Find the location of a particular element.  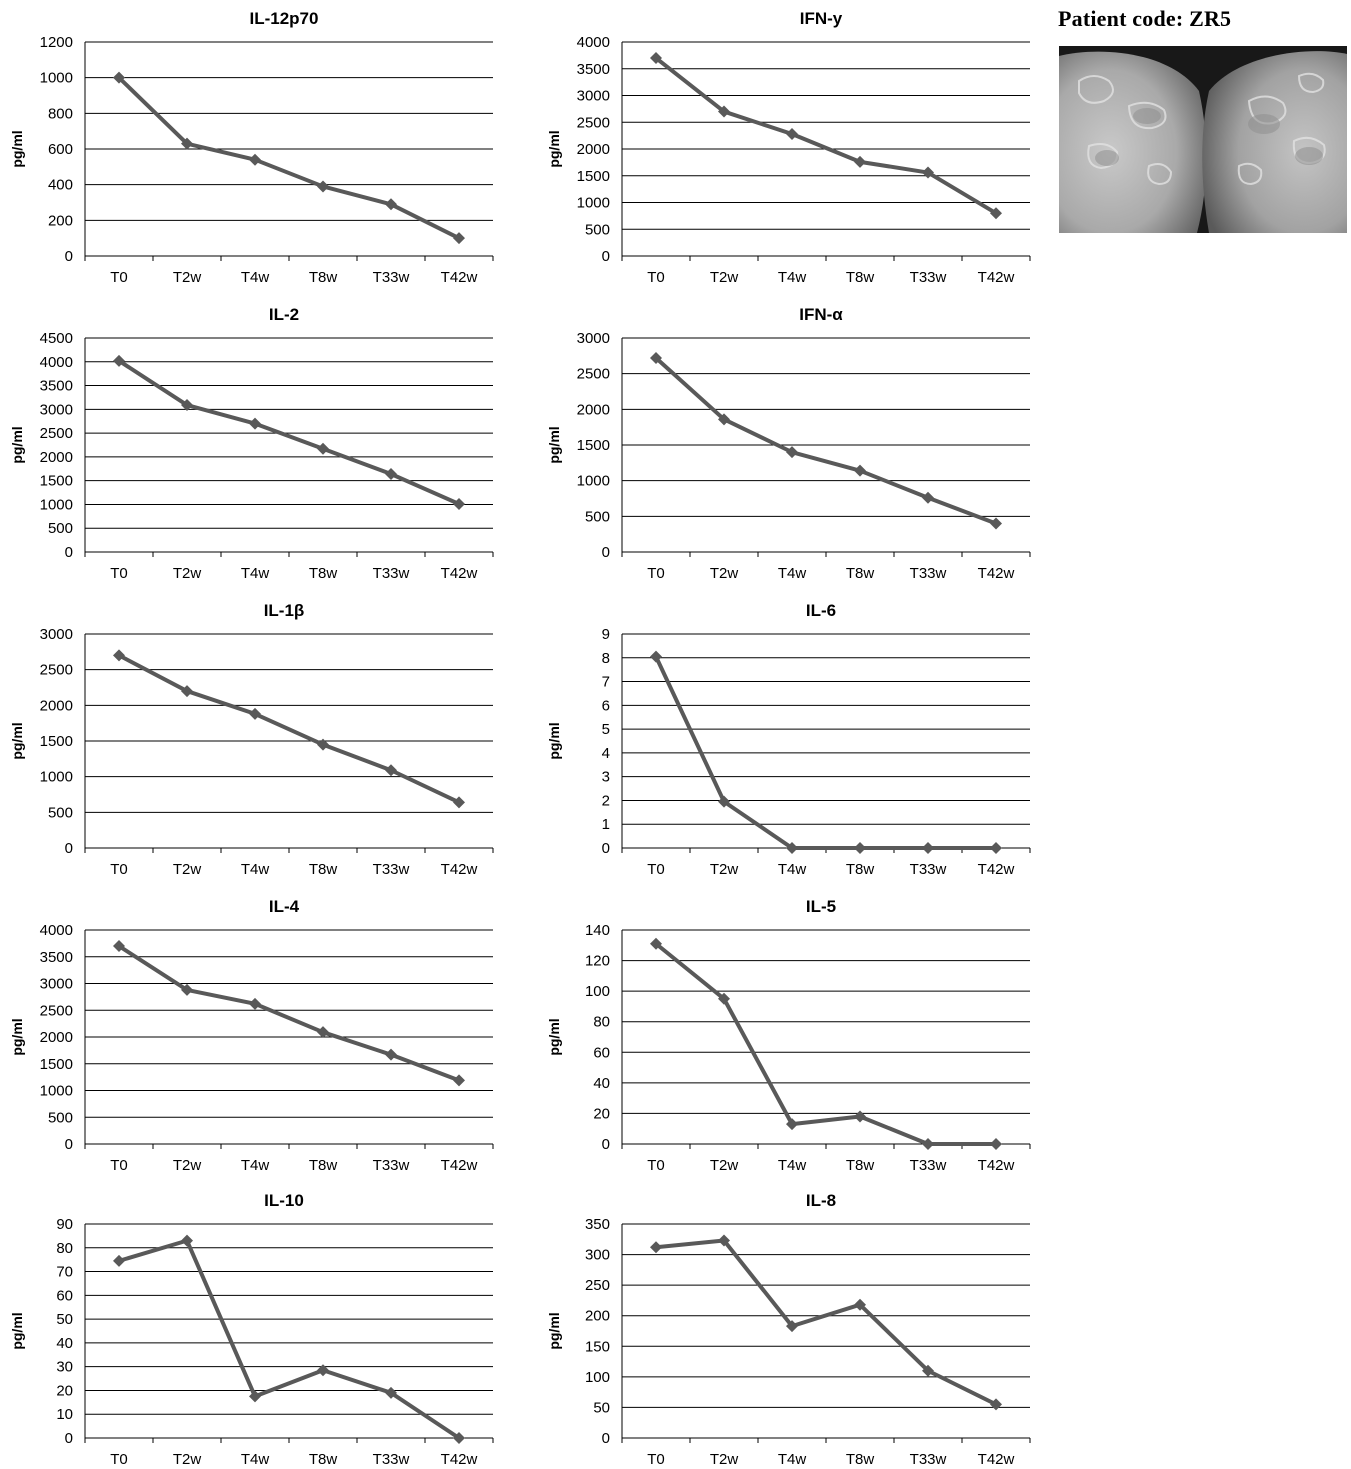

patient-code-label: Patient code: ZR5 is located at coordinates (1145, 18).